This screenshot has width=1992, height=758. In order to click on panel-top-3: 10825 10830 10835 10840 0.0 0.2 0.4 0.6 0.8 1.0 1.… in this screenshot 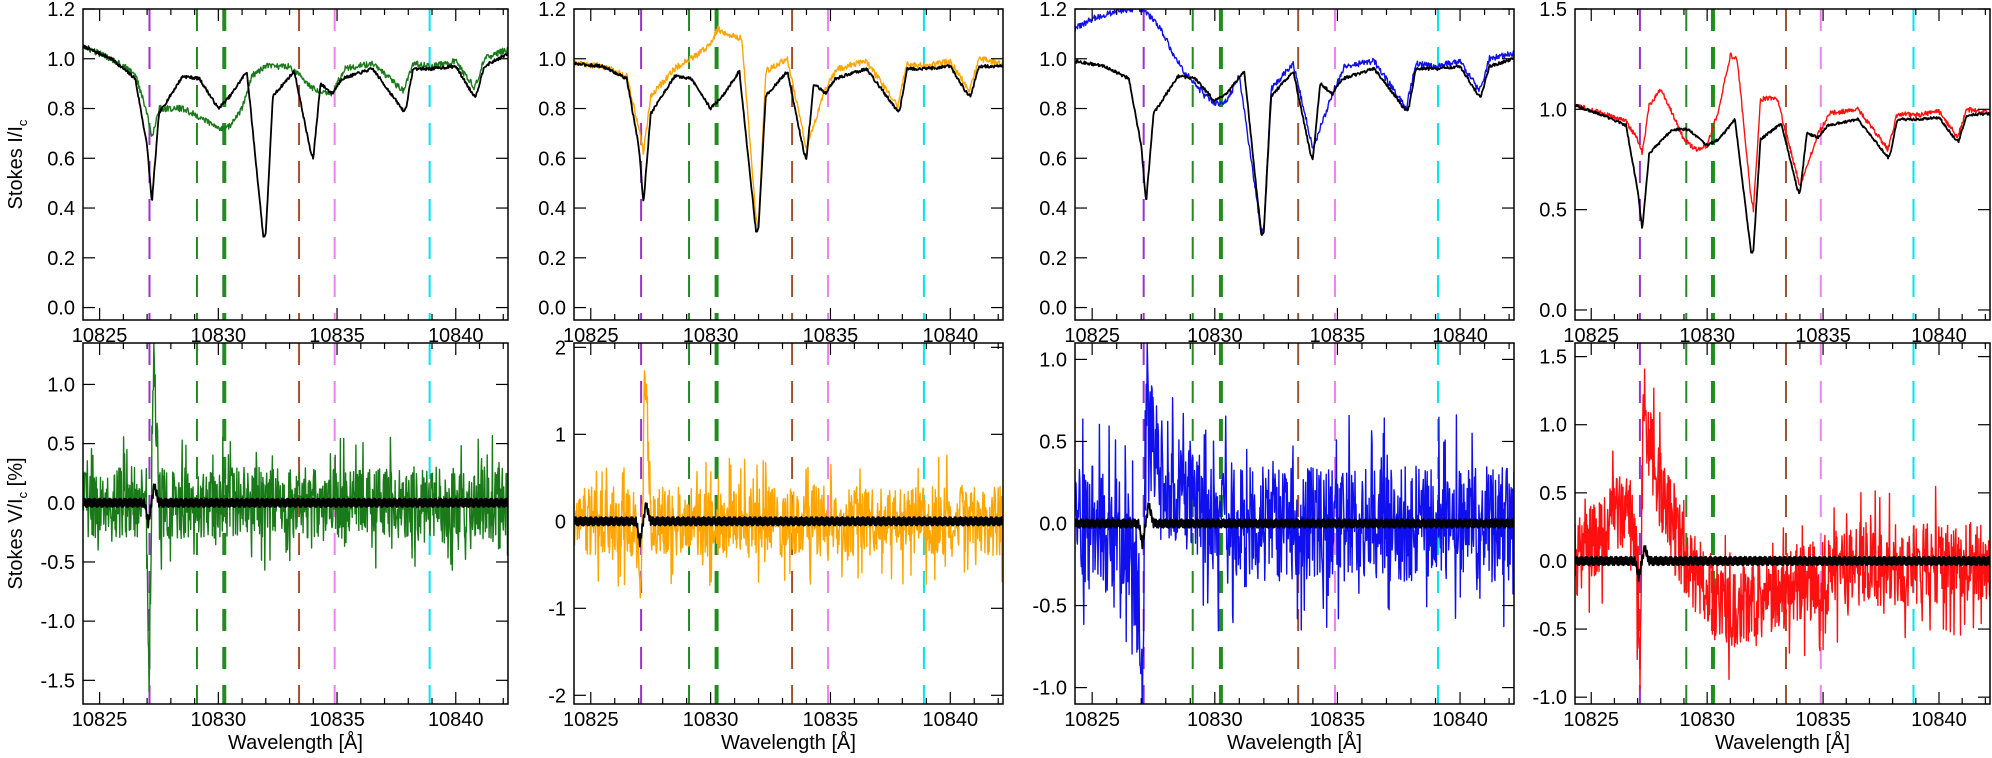, I will do `click(1277, 173)`.